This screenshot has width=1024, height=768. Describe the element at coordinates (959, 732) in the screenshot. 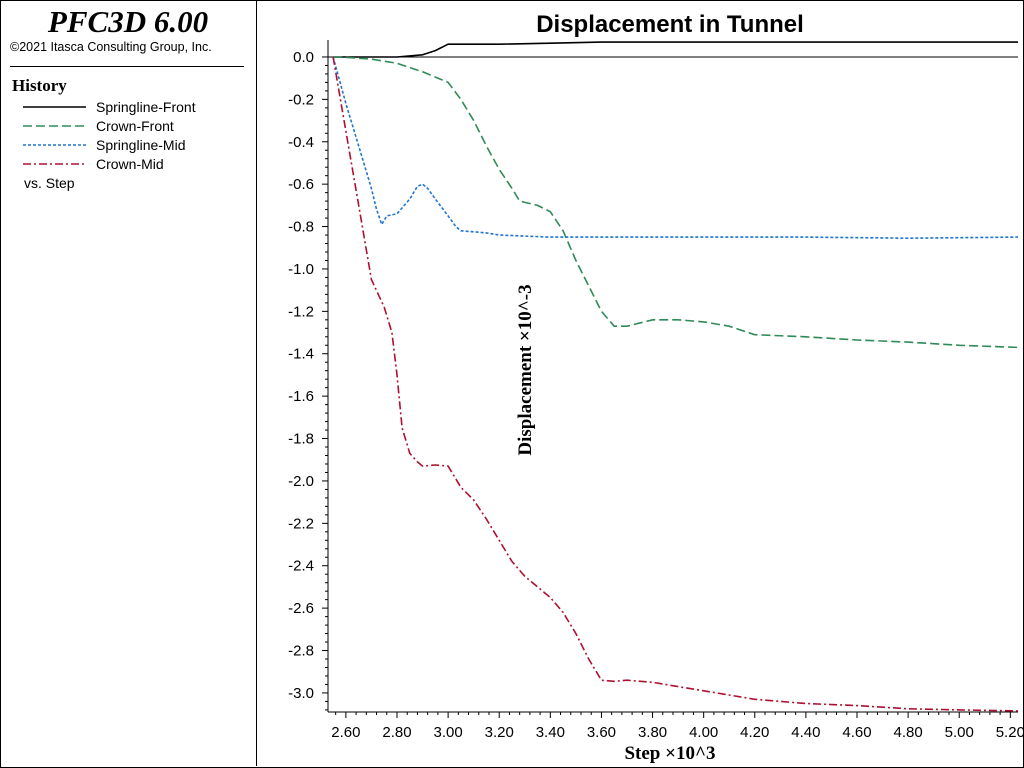

I see `x-tick-label: 5.00` at that location.